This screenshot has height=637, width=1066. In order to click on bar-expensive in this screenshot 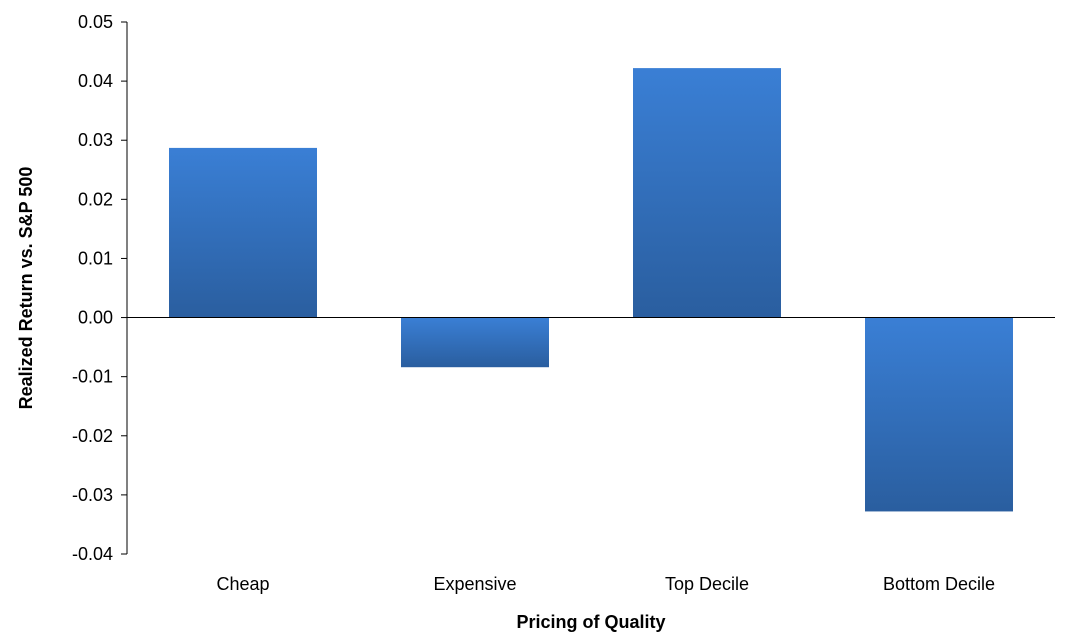, I will do `click(475, 342)`.